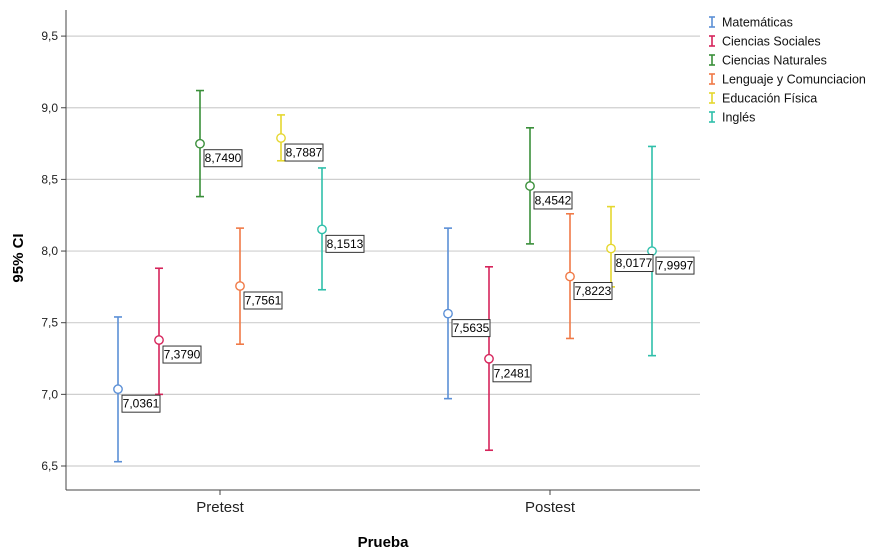  I want to click on x-tick-label: Pretest, so click(220, 507).